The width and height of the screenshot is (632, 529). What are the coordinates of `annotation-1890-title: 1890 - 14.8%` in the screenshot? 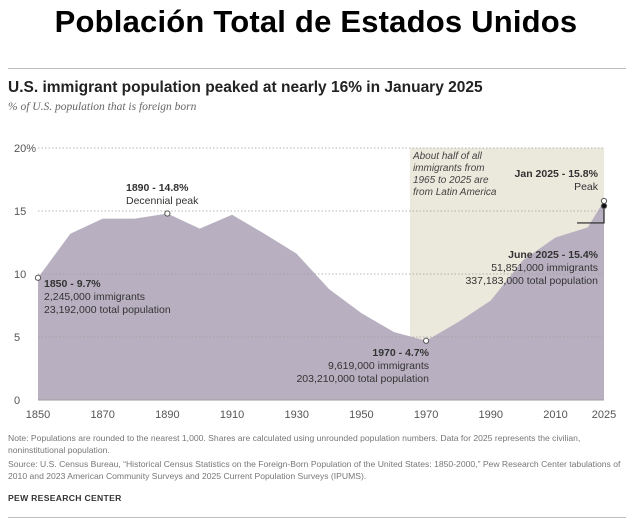 It's located at (157, 188).